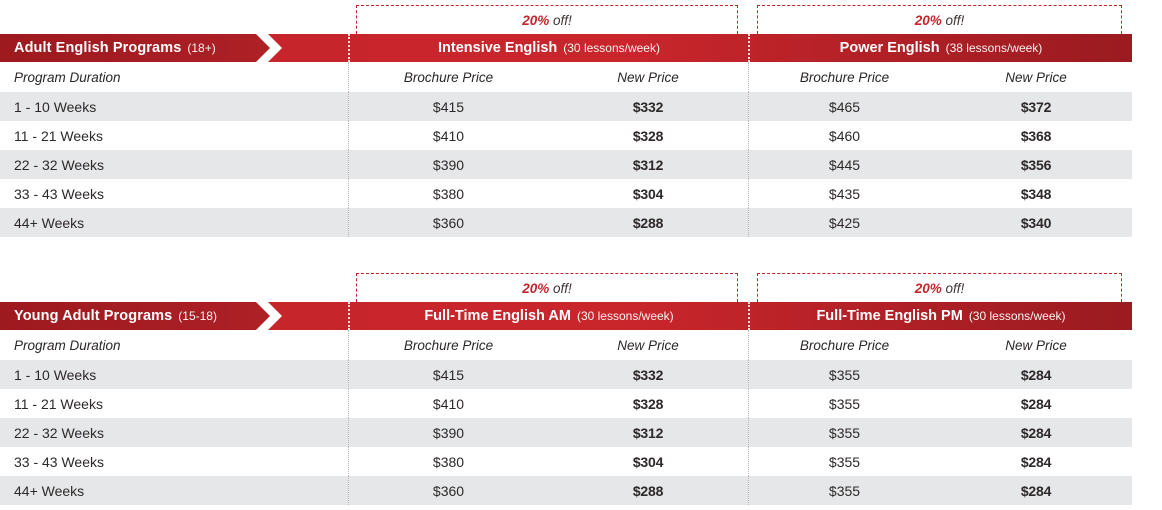 The width and height of the screenshot is (1162, 510). What do you see at coordinates (1036, 164) in the screenshot?
I see `new-price-cell: $356` at bounding box center [1036, 164].